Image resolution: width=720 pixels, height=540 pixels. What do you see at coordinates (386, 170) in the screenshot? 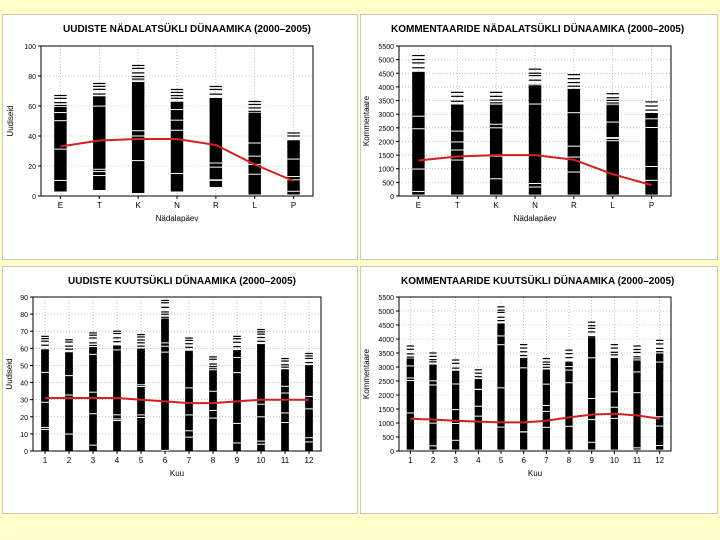
I see `y-tick-label: 1000` at bounding box center [386, 170].